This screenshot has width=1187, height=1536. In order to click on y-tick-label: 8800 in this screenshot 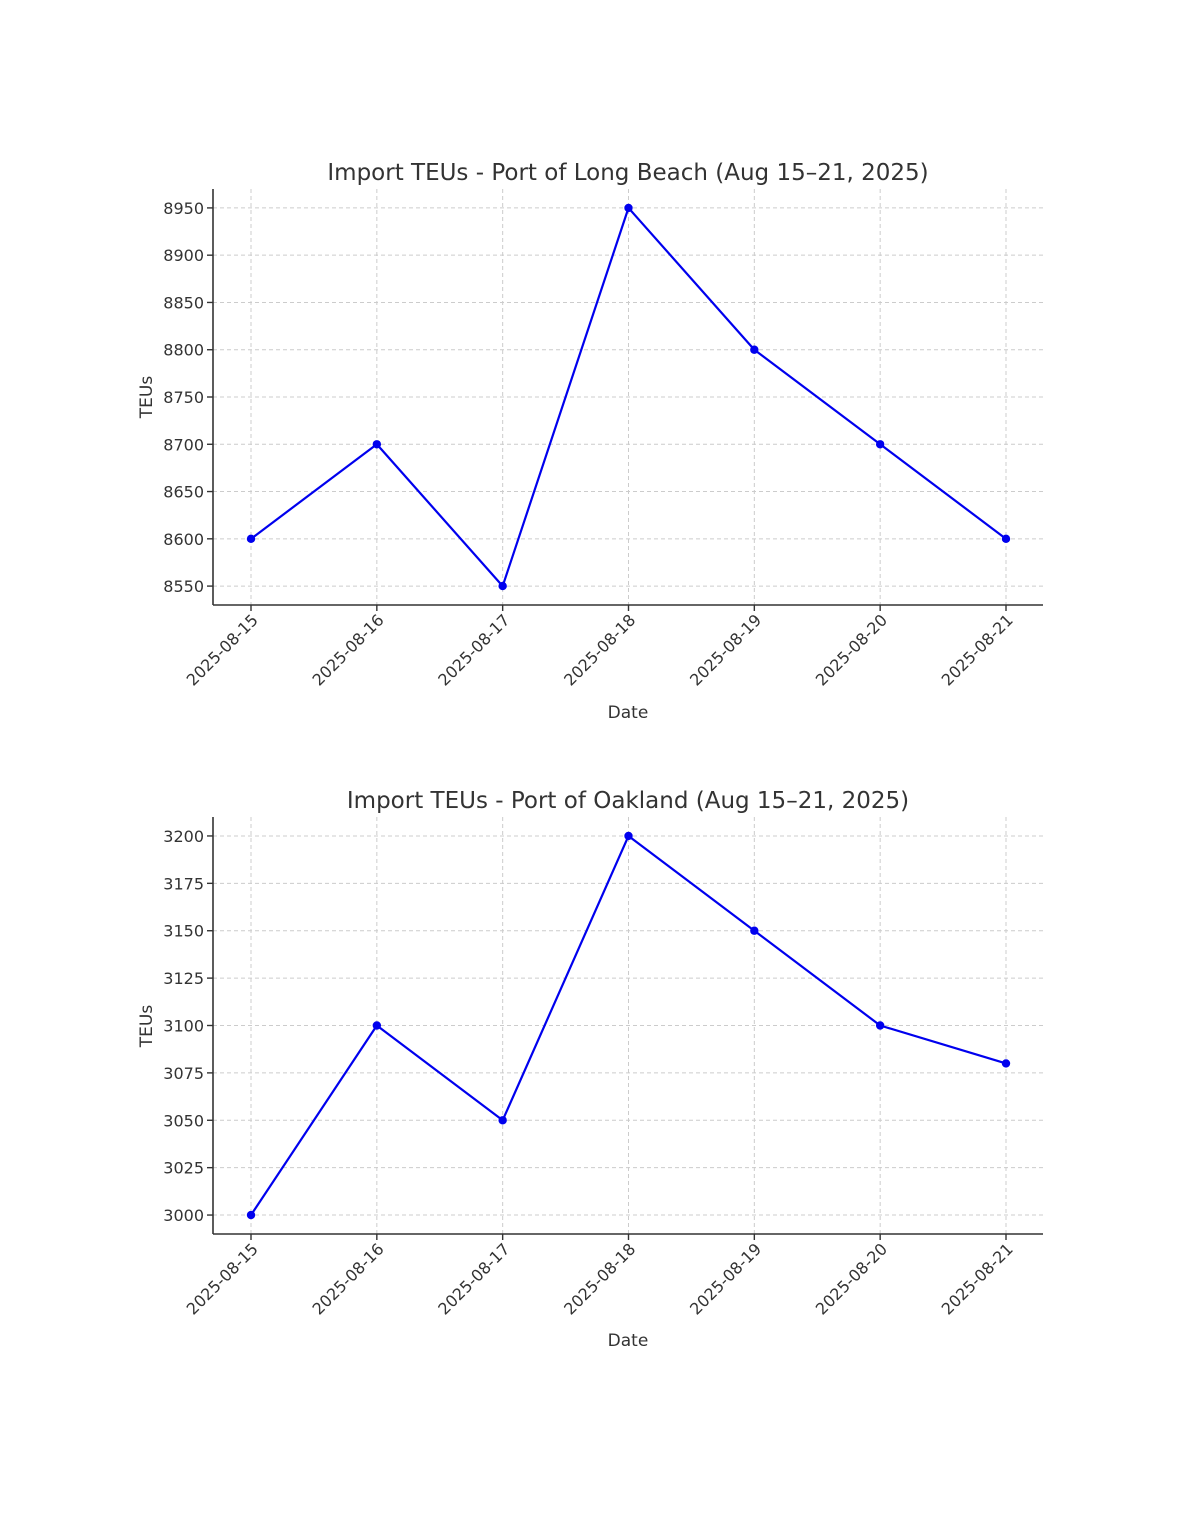, I will do `click(183, 350)`.